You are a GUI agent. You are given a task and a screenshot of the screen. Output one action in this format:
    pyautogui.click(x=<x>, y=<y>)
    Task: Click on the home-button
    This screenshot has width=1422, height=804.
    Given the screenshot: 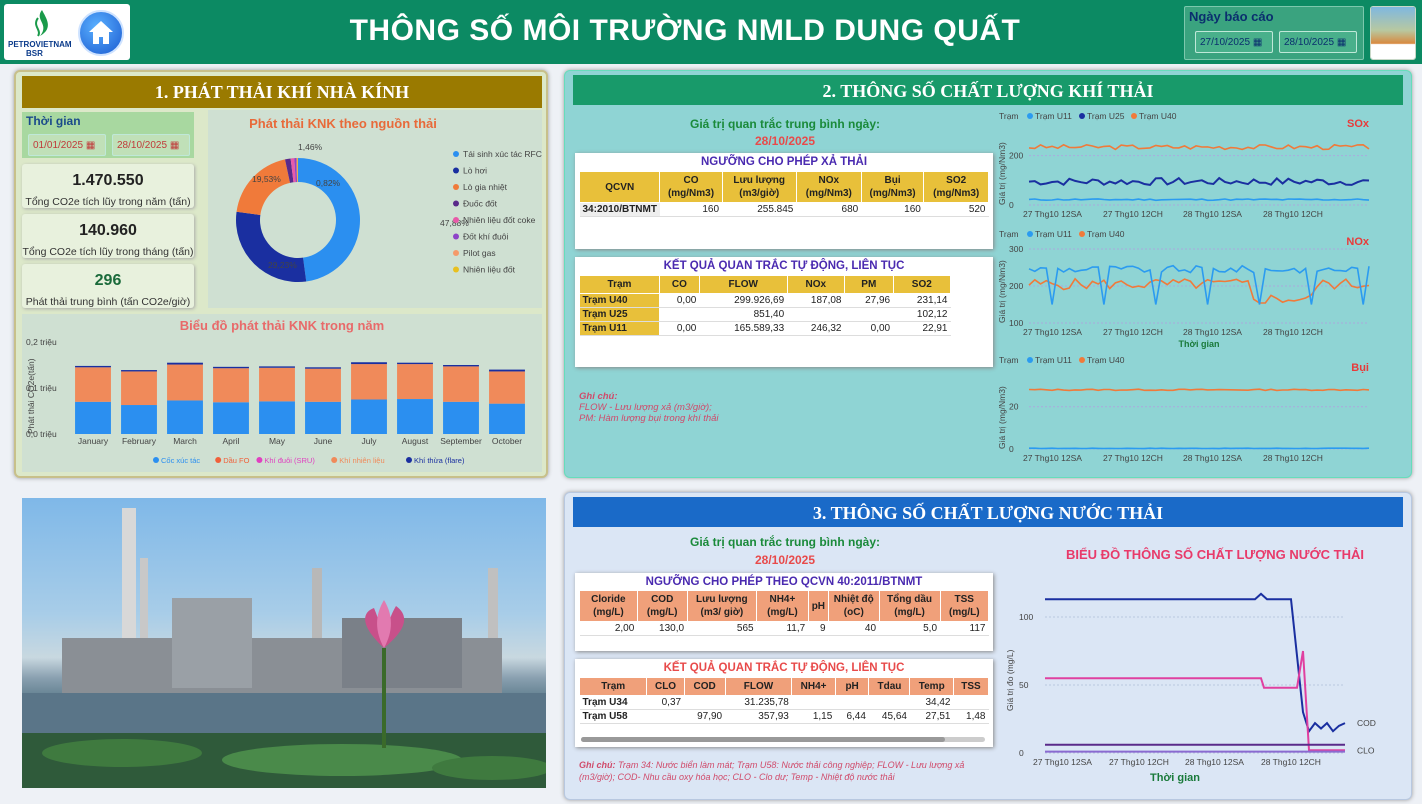 What is the action you would take?
    pyautogui.click(x=101, y=33)
    